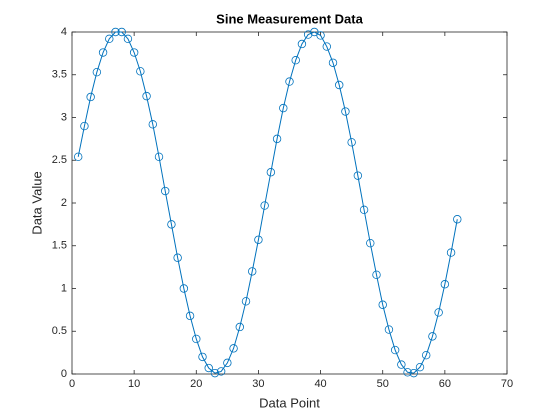 The width and height of the screenshot is (560, 420). What do you see at coordinates (59, 75) in the screenshot?
I see `y-tick-label: 3.5` at bounding box center [59, 75].